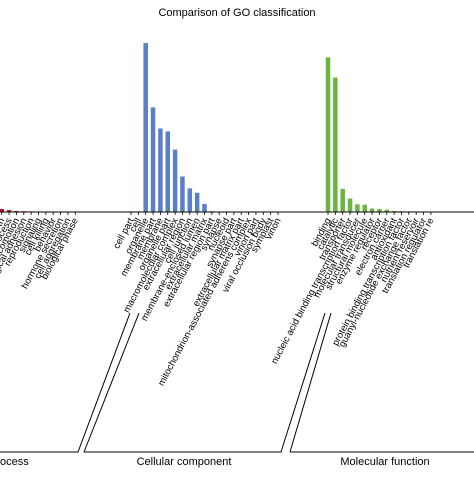  I want to click on bar-transporter, so click(342, 200).